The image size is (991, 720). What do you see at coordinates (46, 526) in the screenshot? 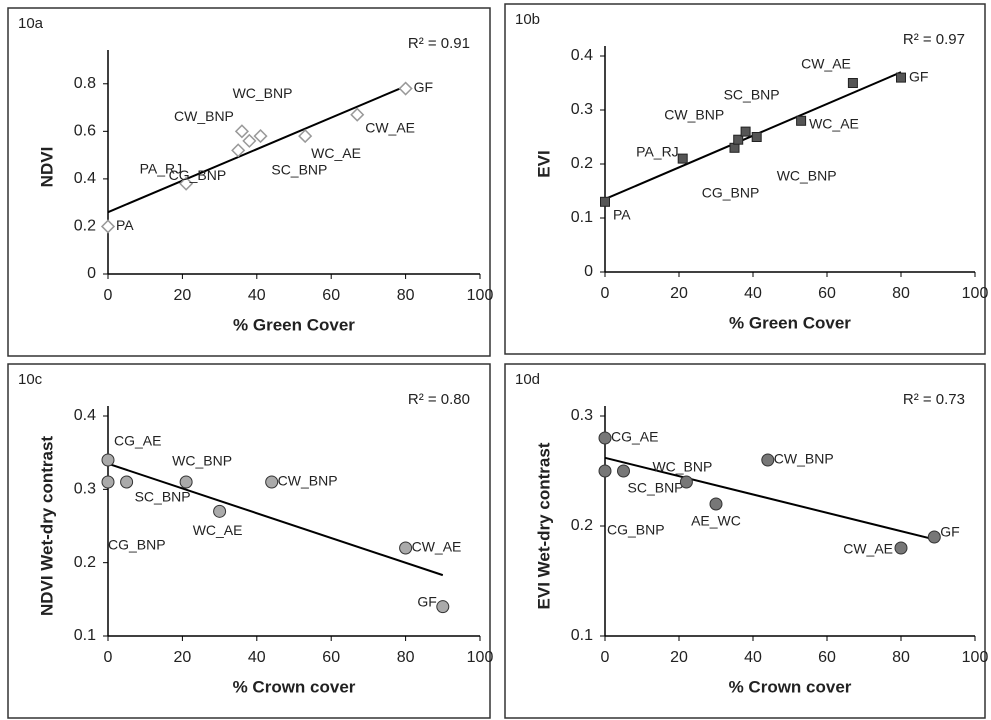
I see `y-axis-label: NDVI Wet-dry contrast` at bounding box center [46, 526].